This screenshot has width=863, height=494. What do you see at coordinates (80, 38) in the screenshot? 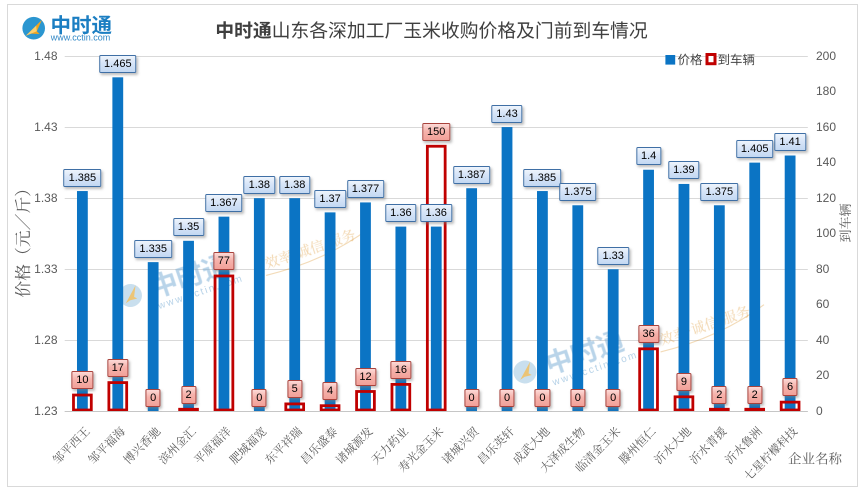
I see `svg-text: www.cctin.com` at bounding box center [80, 38].